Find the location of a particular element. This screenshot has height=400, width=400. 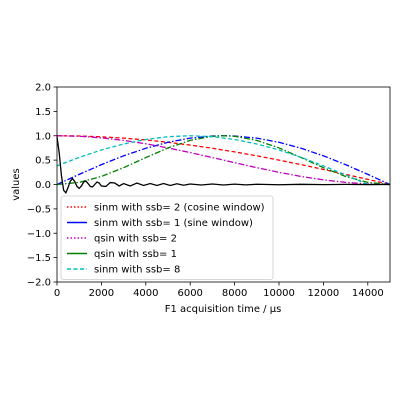

x-axis-label: F1 acquisition time / µs is located at coordinates (223, 309).